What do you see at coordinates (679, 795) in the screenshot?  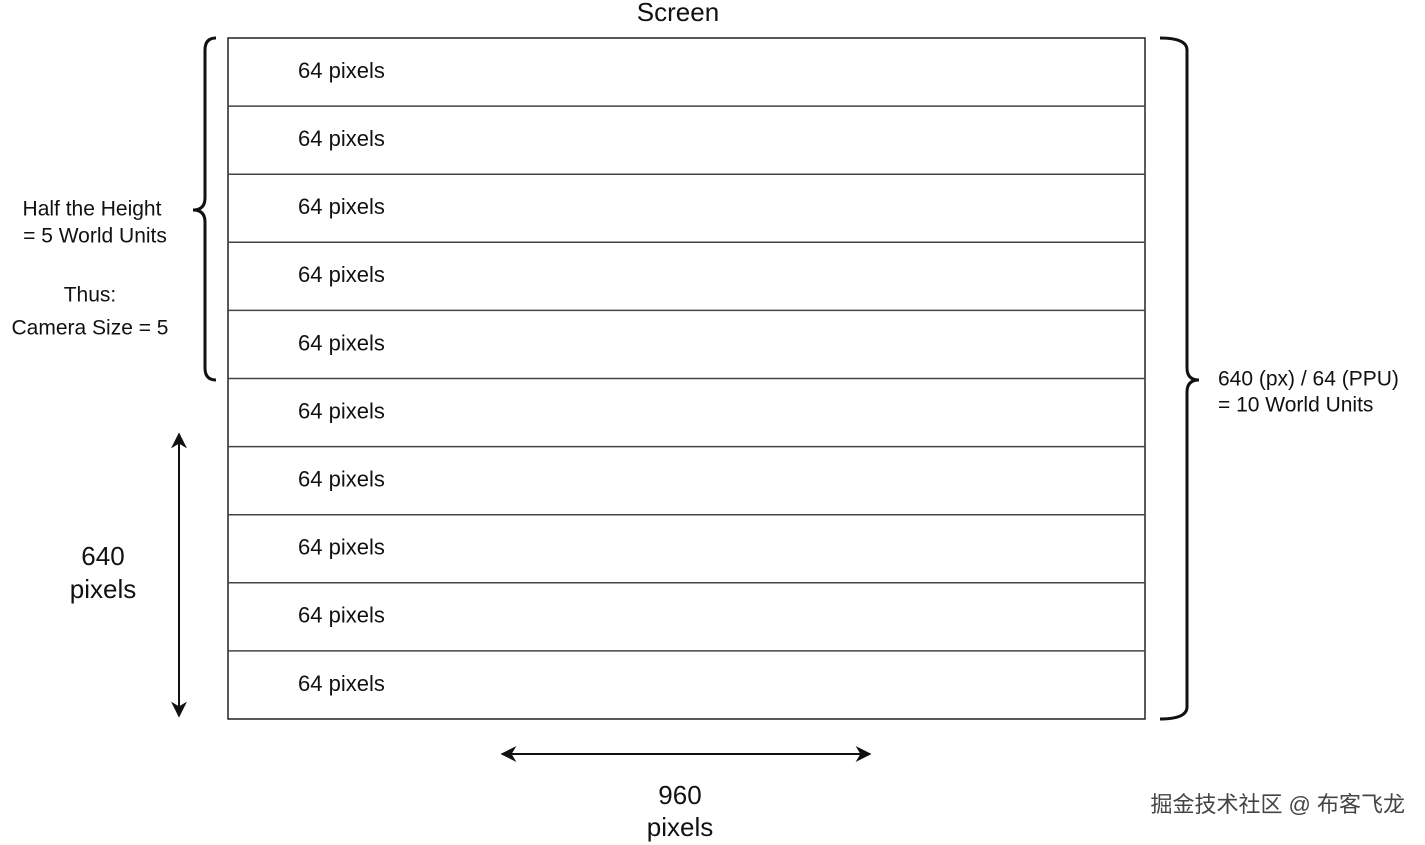 I see `width-label: 960` at bounding box center [679, 795].